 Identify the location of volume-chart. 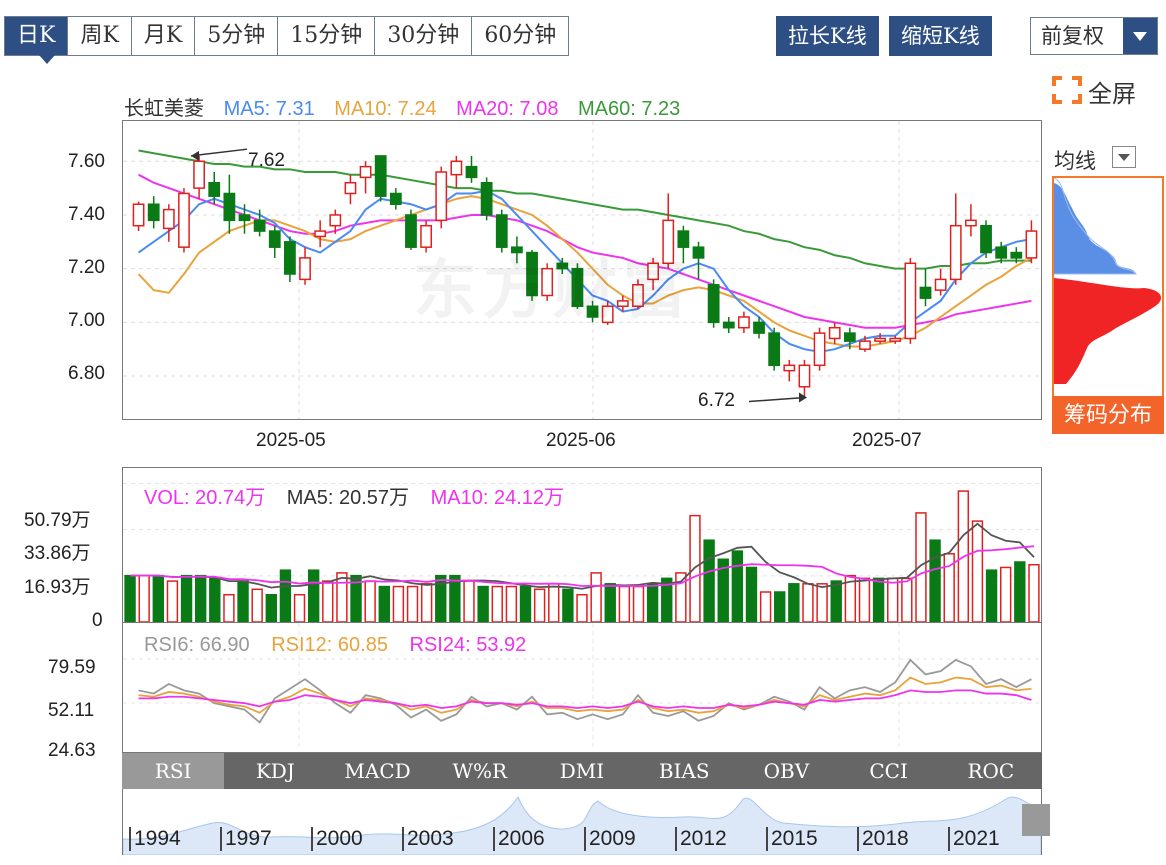
(582, 545).